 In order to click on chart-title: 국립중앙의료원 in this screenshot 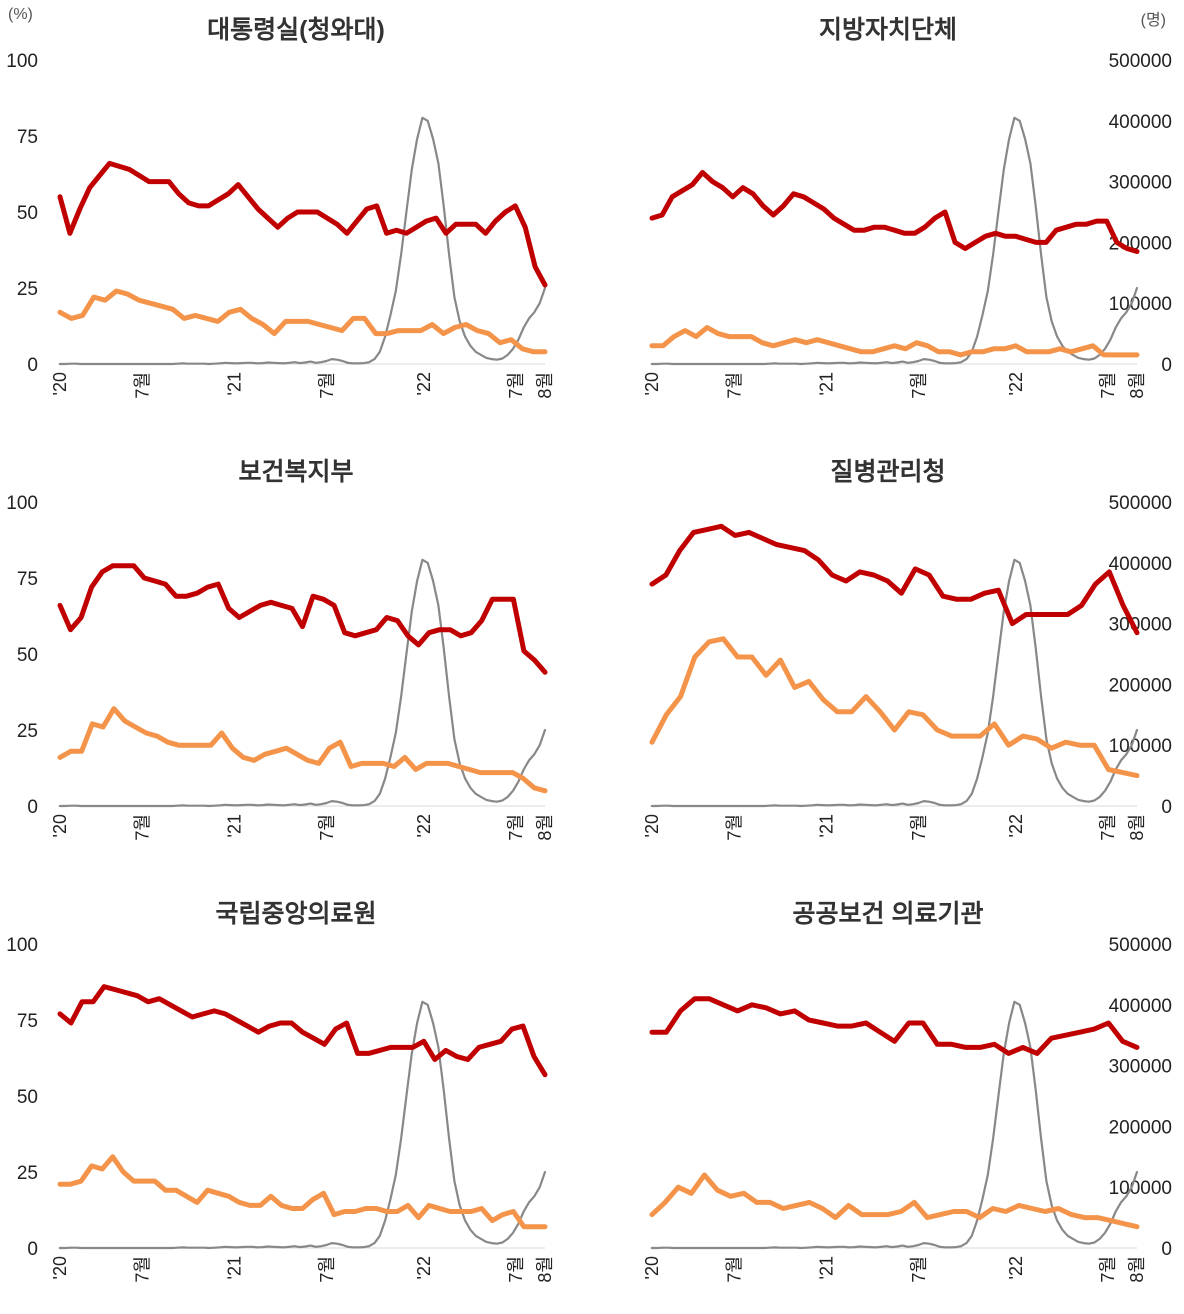, I will do `click(296, 914)`.